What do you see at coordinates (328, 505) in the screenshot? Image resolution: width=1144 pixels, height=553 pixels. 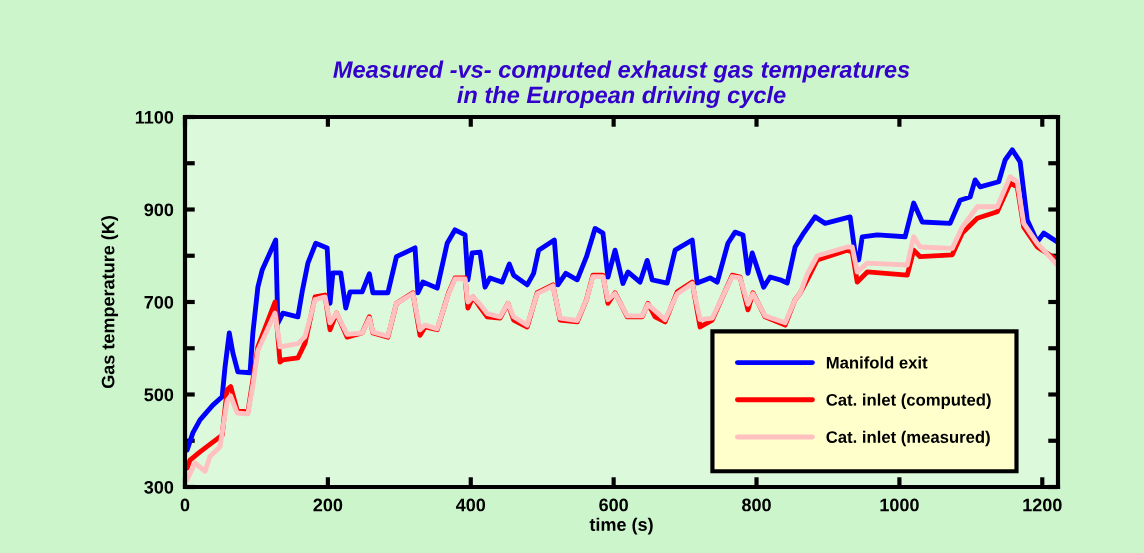 I see `x-tick-label: 200` at bounding box center [328, 505].